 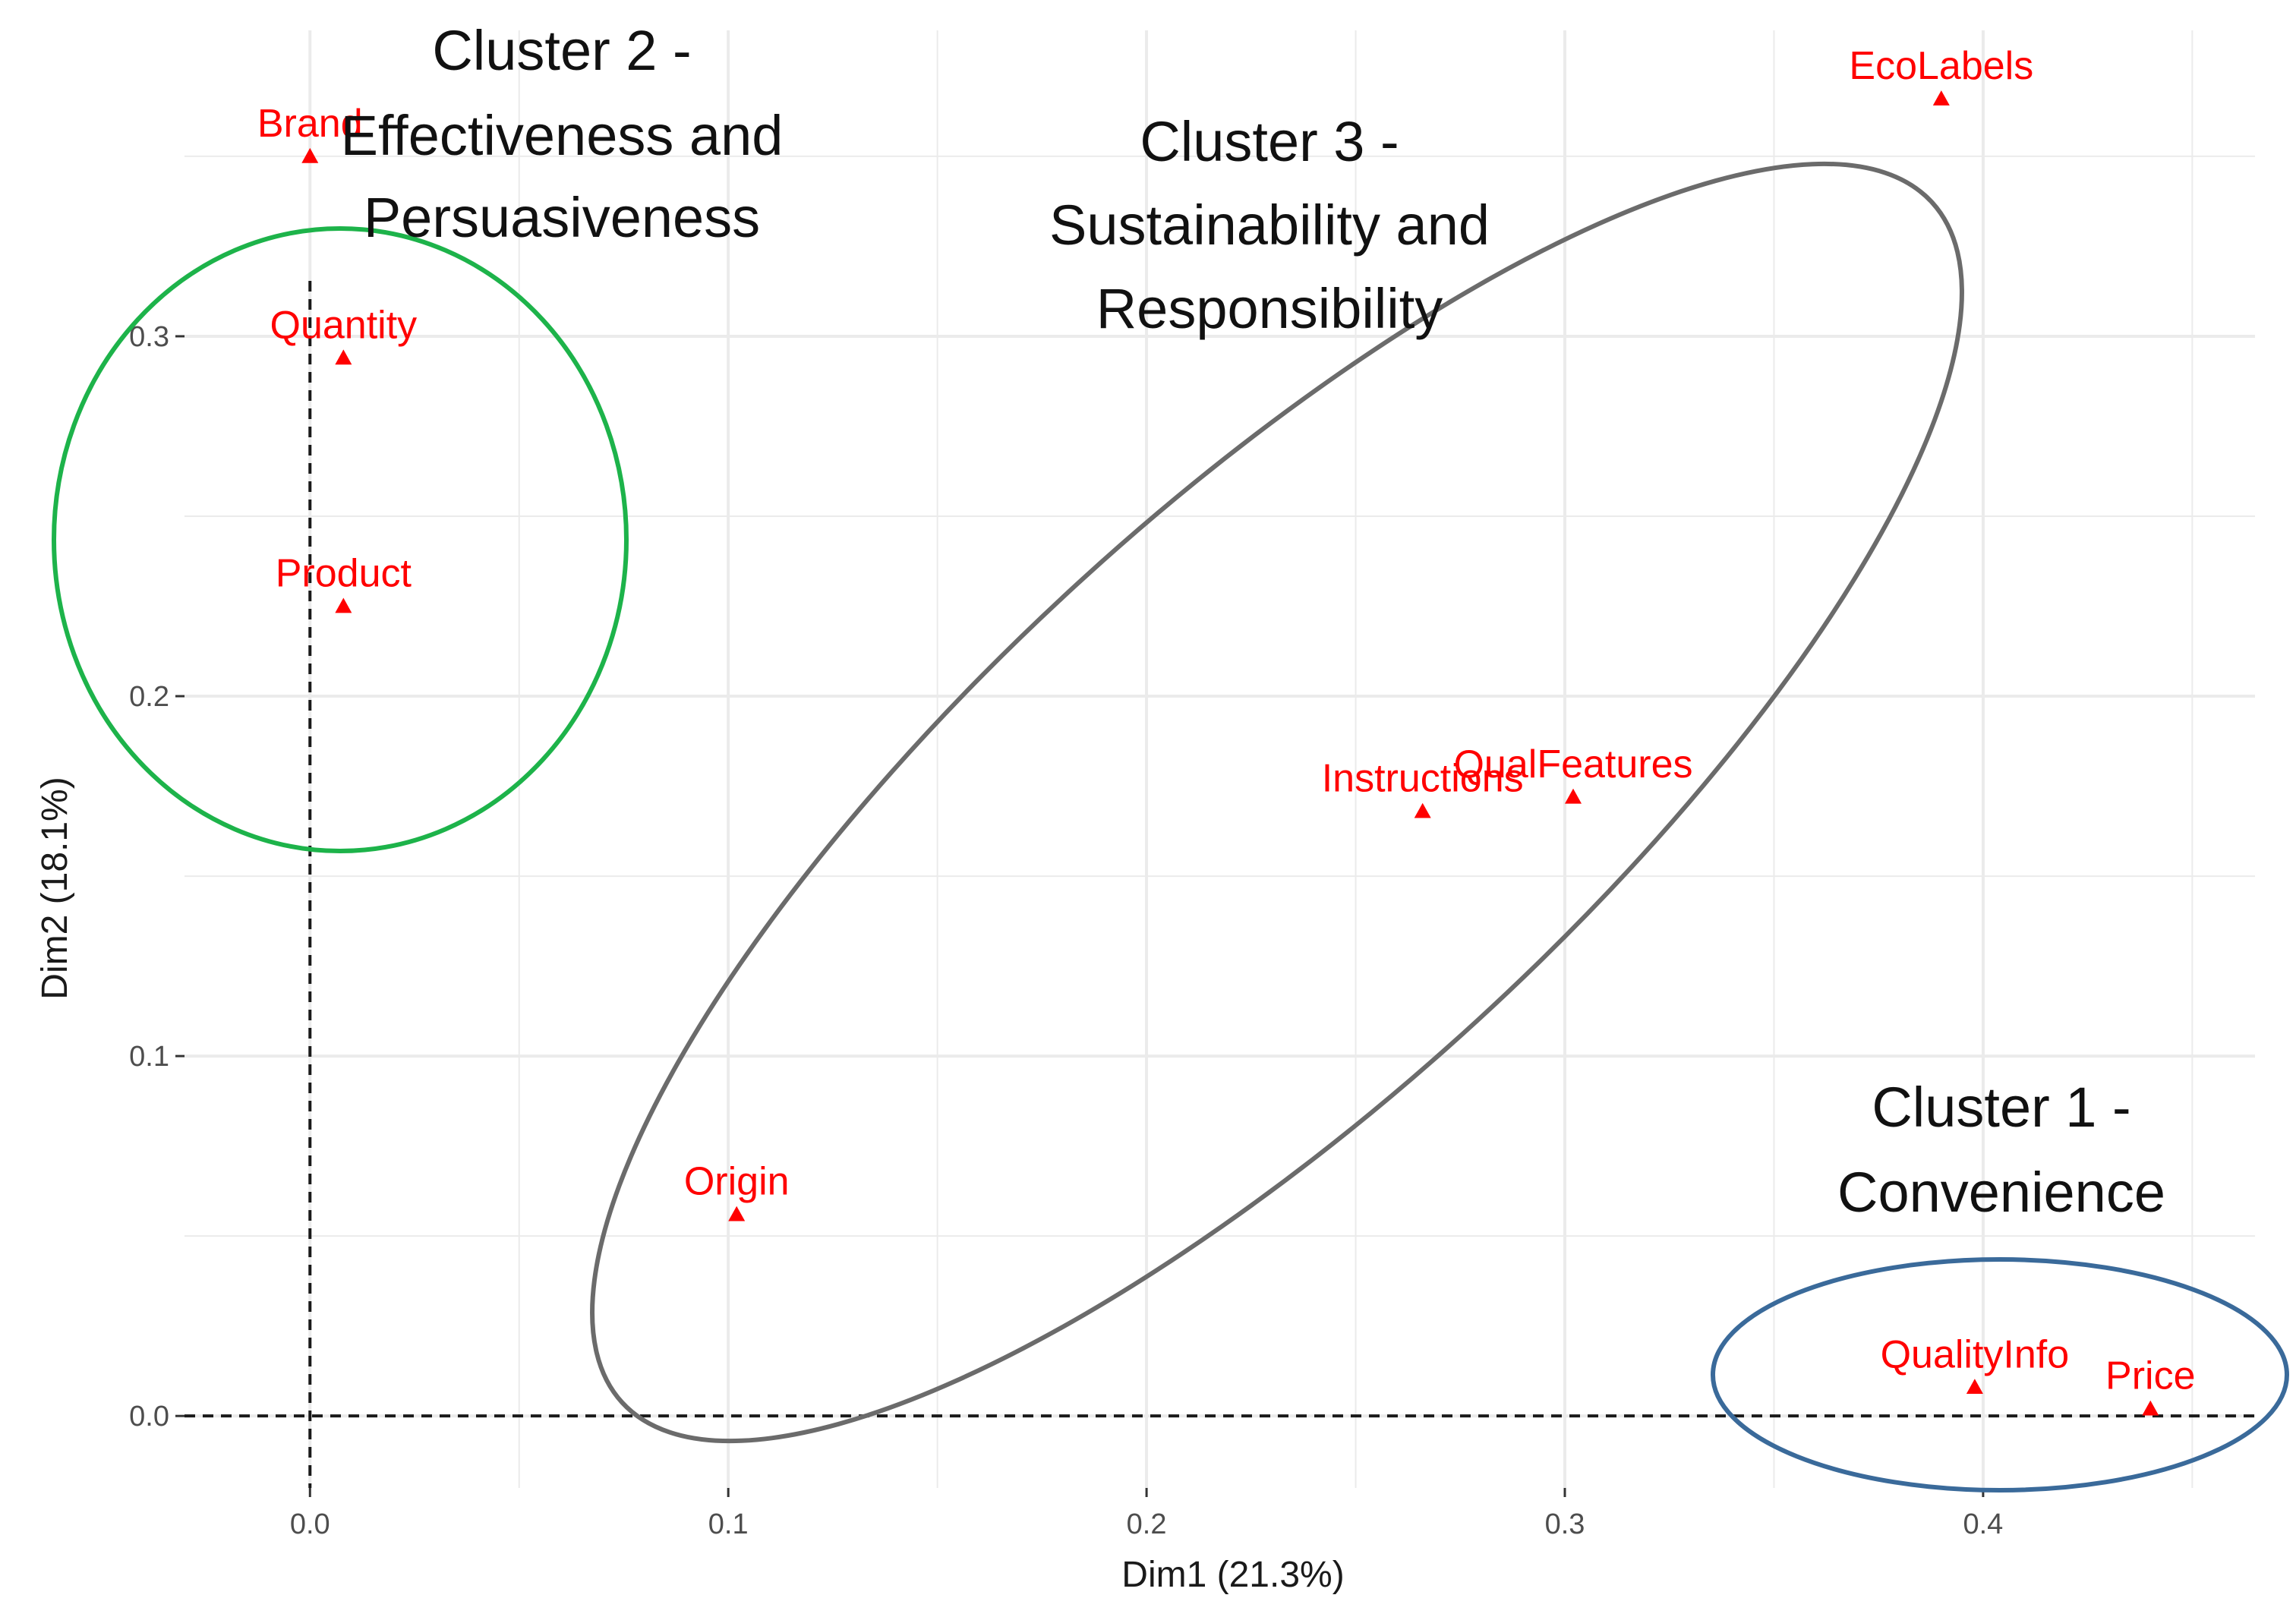 I want to click on y-tick-label: 0.0, so click(x=149, y=1417).